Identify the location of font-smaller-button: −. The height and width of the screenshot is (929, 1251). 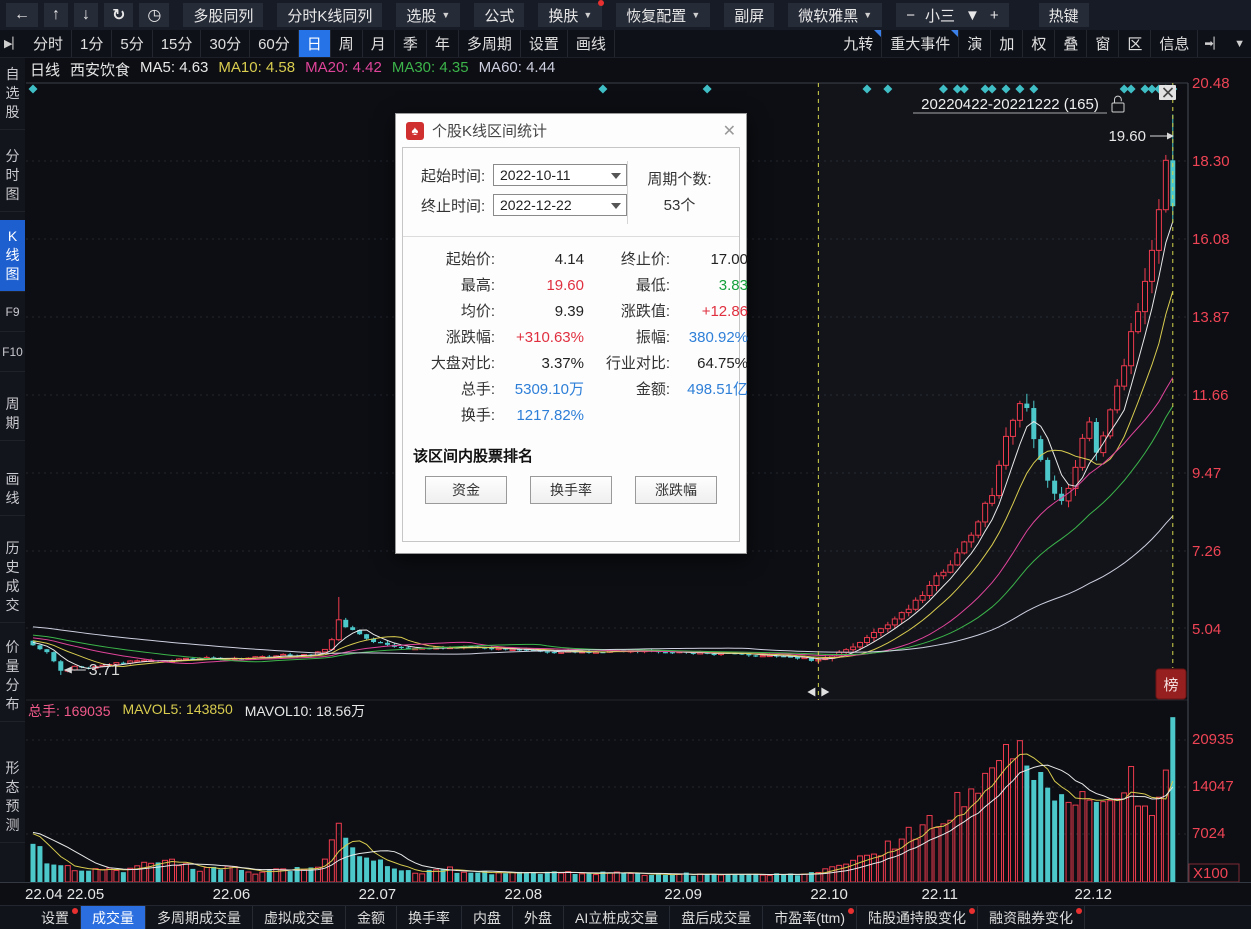
(910, 15).